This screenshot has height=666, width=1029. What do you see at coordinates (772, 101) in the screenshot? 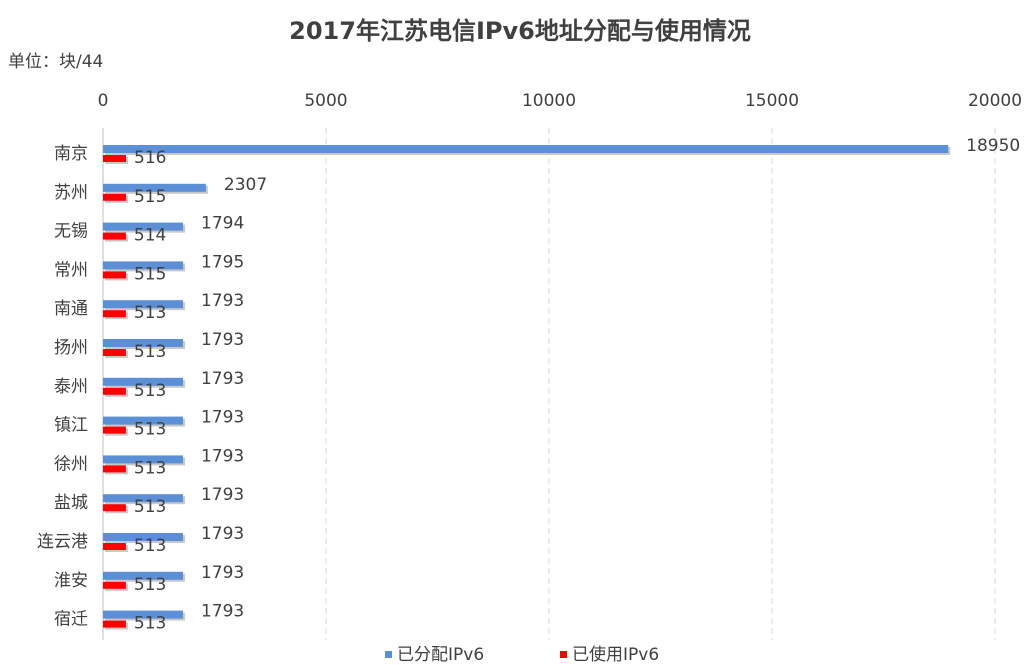
I see `x-tick-label: 15000` at bounding box center [772, 101].